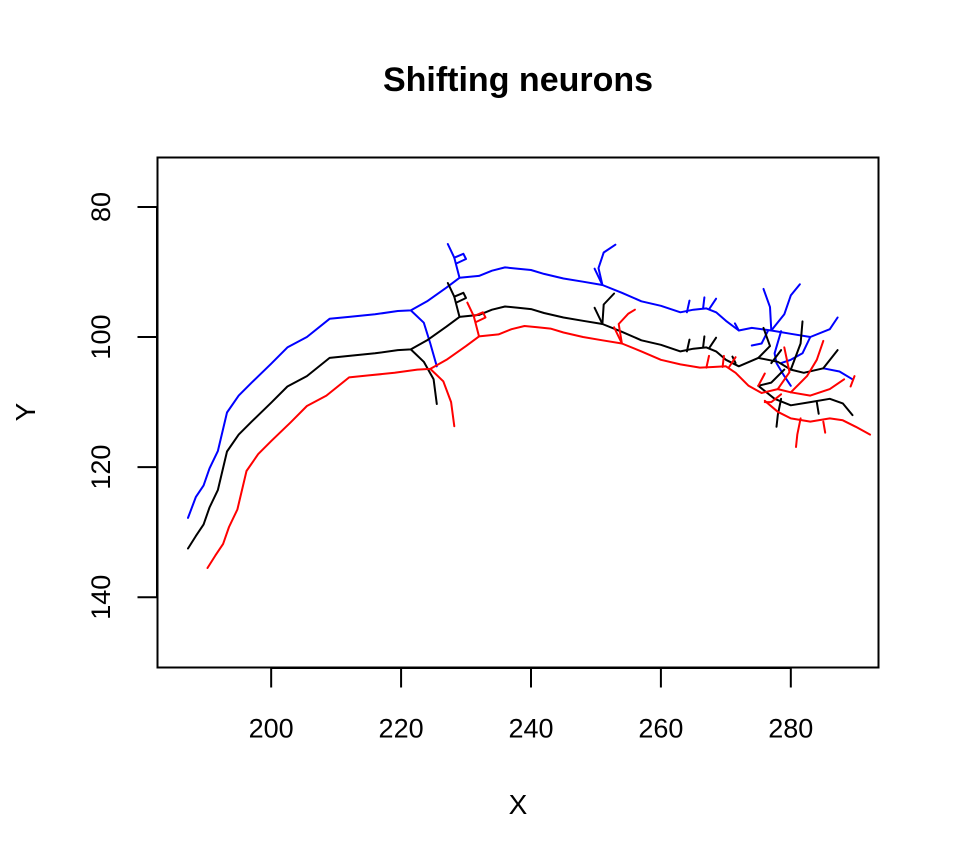  I want to click on y-axis-label: Y, so click(25, 411).